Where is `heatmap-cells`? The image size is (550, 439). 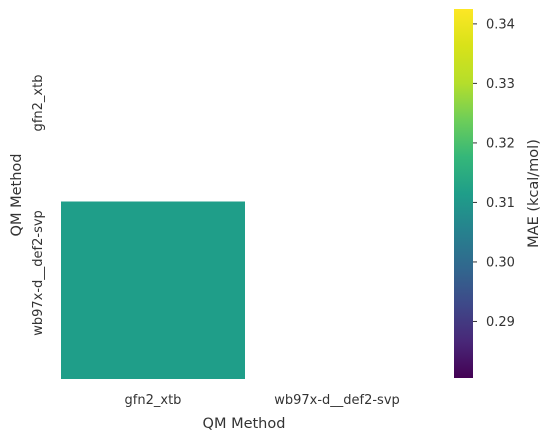 heatmap-cells is located at coordinates (153, 290).